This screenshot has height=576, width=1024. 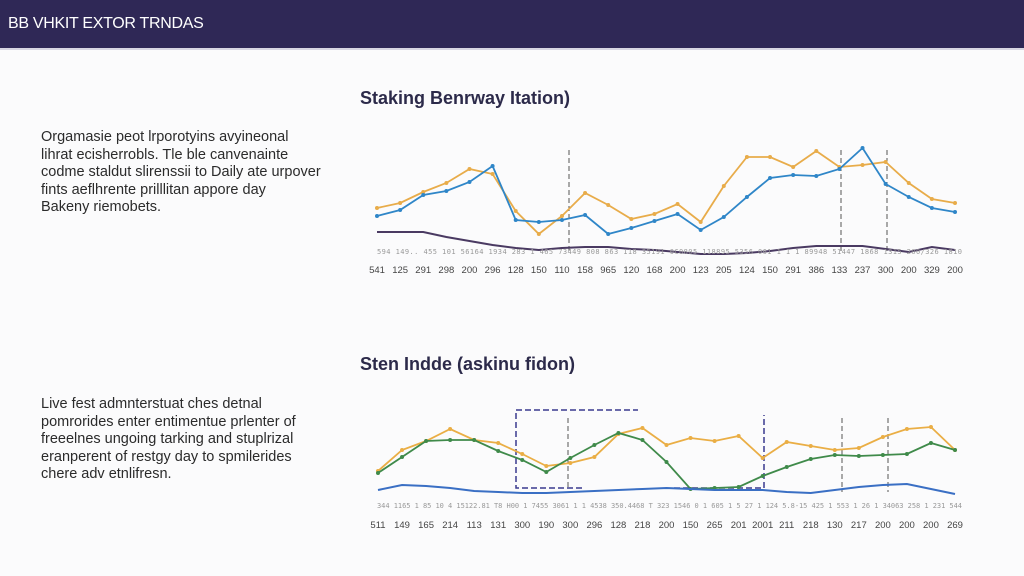 What do you see at coordinates (512, 25) in the screenshot?
I see `header-bar: BB VHKIT EXTOR TRNDAS` at bounding box center [512, 25].